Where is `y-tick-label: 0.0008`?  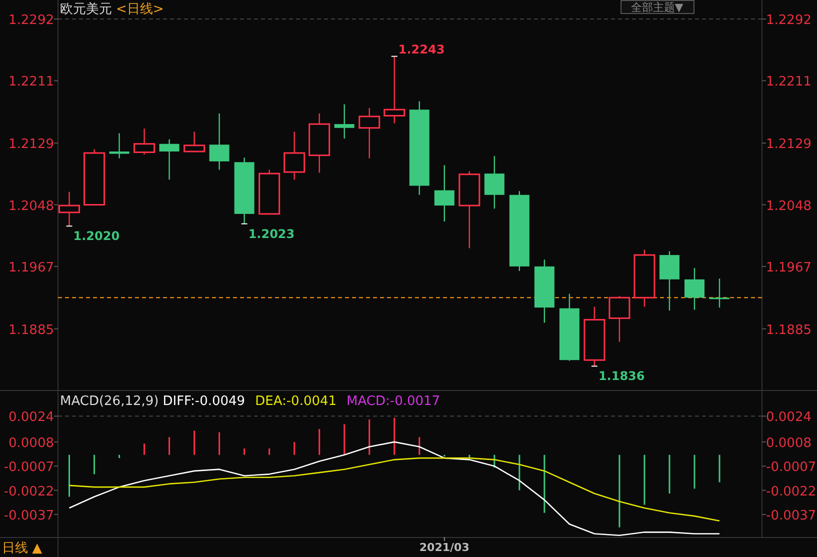 y-tick-label: 0.0008 is located at coordinates (31, 443).